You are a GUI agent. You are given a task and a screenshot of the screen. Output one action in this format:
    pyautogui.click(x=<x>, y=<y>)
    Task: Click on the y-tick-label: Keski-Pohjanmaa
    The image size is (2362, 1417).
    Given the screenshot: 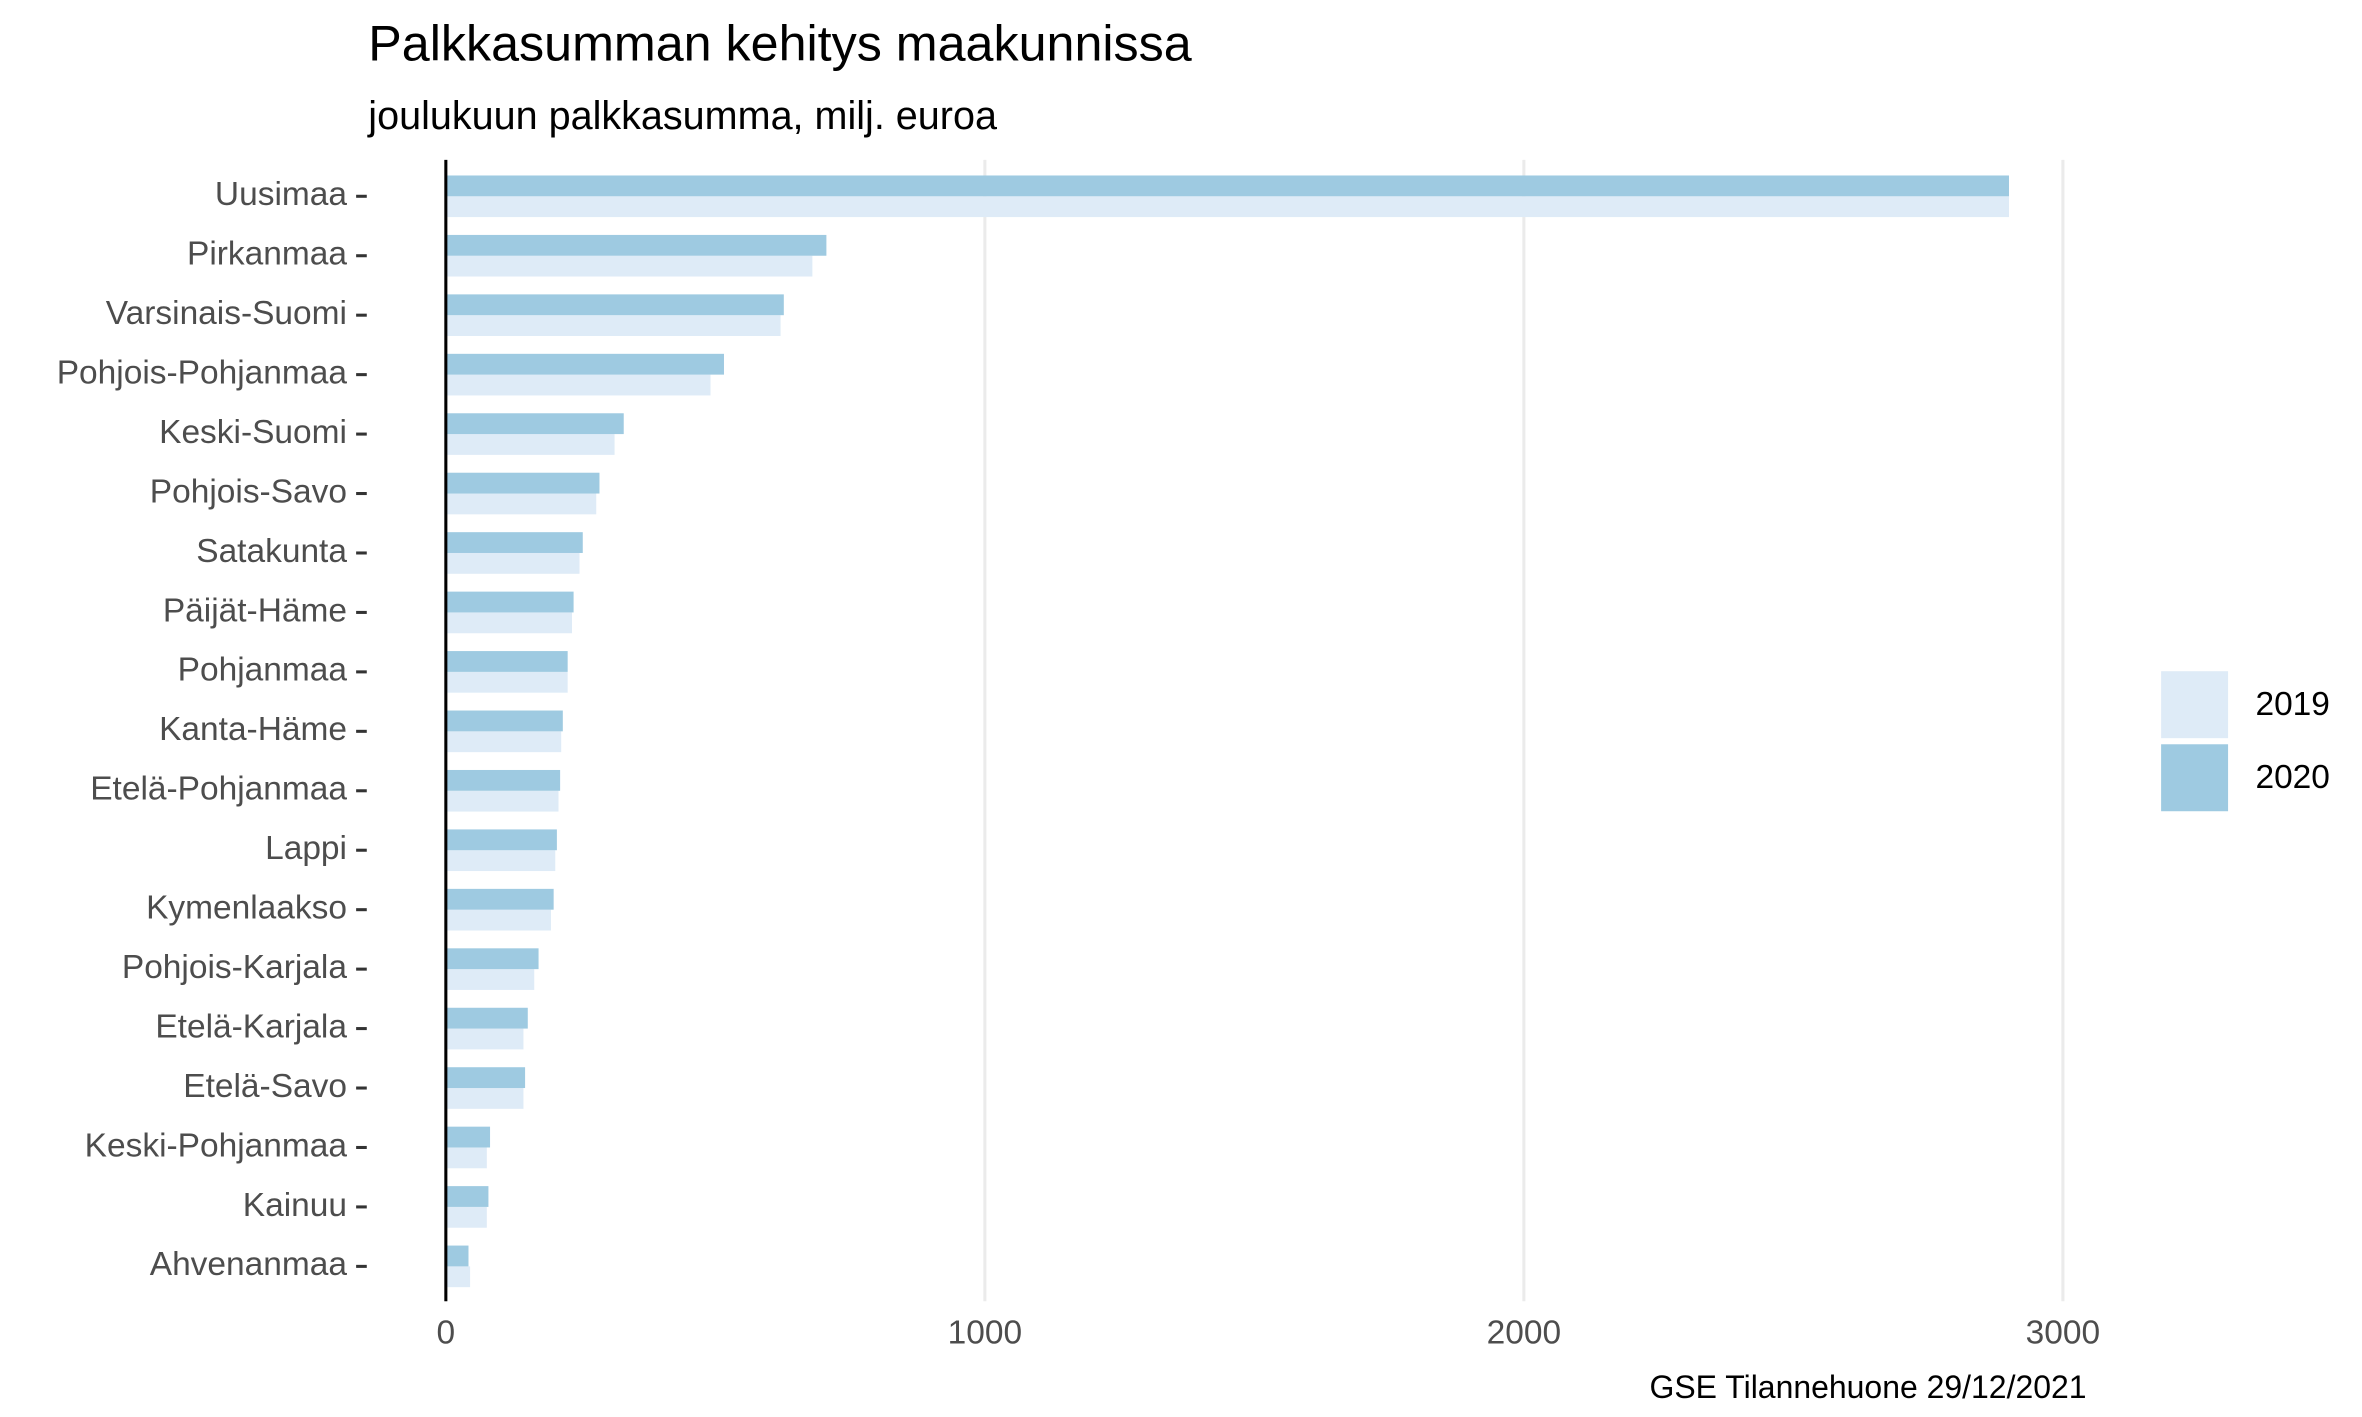 What is the action you would take?
    pyautogui.click(x=216, y=1145)
    